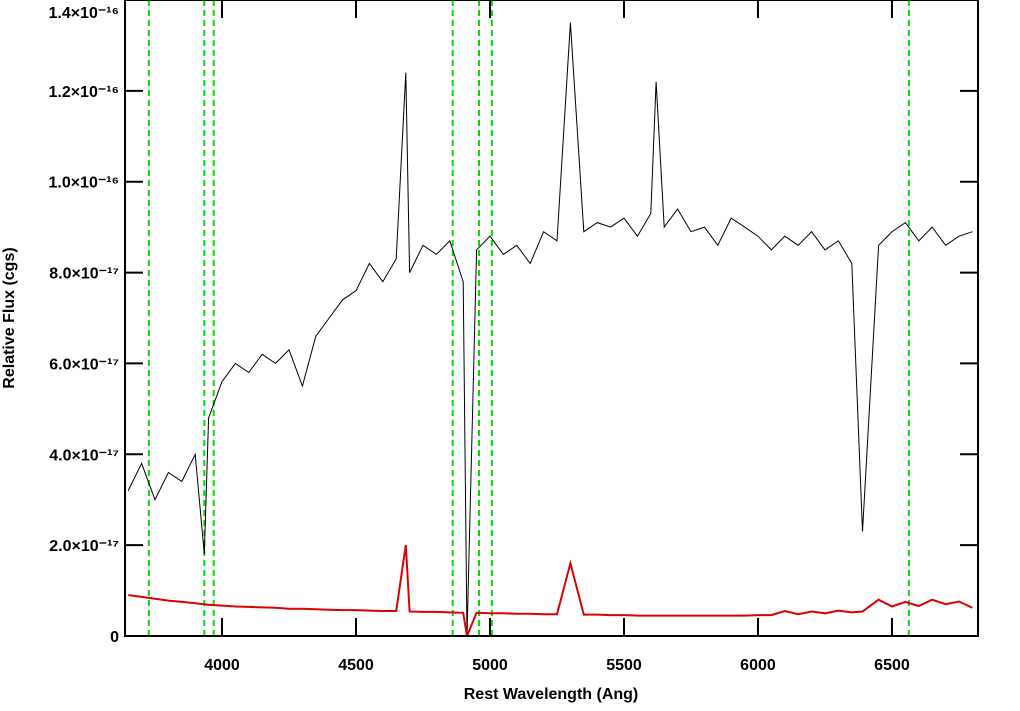  What do you see at coordinates (84, 364) in the screenshot?
I see `y-tick-label: 6.0×10⁻¹⁷` at bounding box center [84, 364].